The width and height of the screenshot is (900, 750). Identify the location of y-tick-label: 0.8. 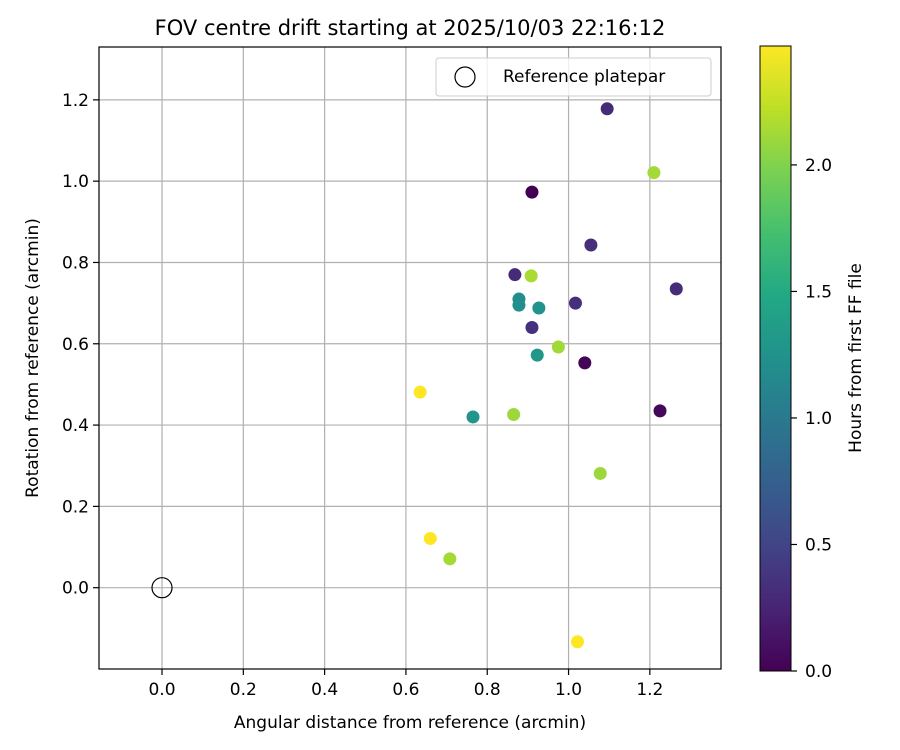
(75, 263).